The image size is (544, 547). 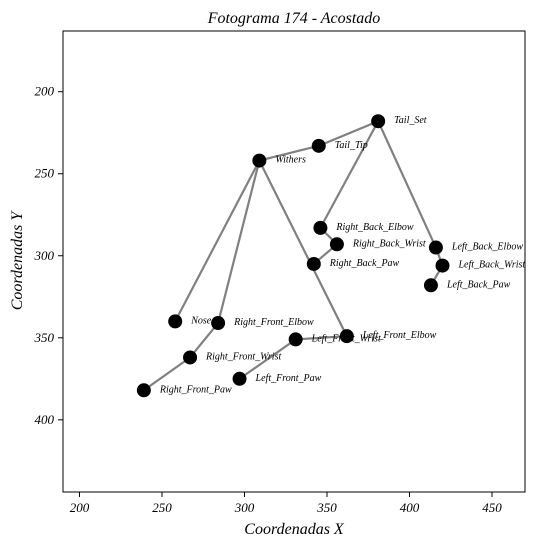 What do you see at coordinates (478, 284) in the screenshot?
I see `label-left-back-paw: Left_Back_Paw` at bounding box center [478, 284].